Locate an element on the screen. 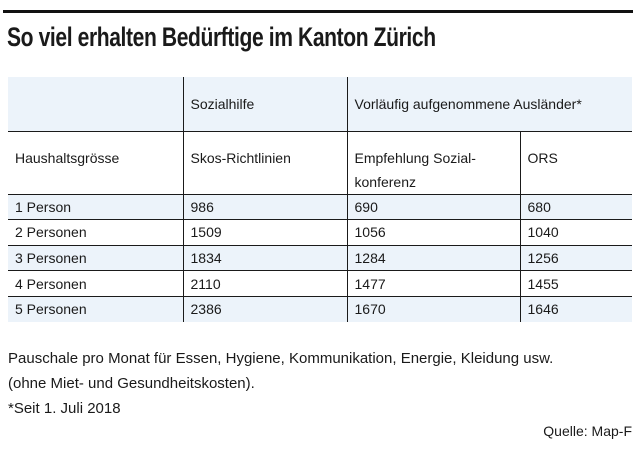 This screenshot has height=454, width=640. source-credit: Quelle: Map-F is located at coordinates (587, 431).